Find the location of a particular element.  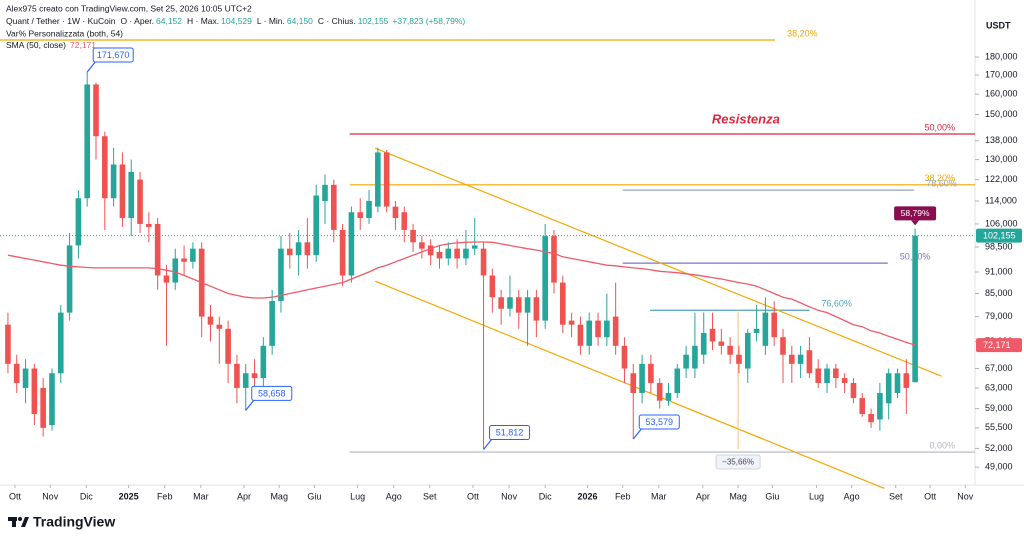

x-tick-label: Lug is located at coordinates (357, 496).